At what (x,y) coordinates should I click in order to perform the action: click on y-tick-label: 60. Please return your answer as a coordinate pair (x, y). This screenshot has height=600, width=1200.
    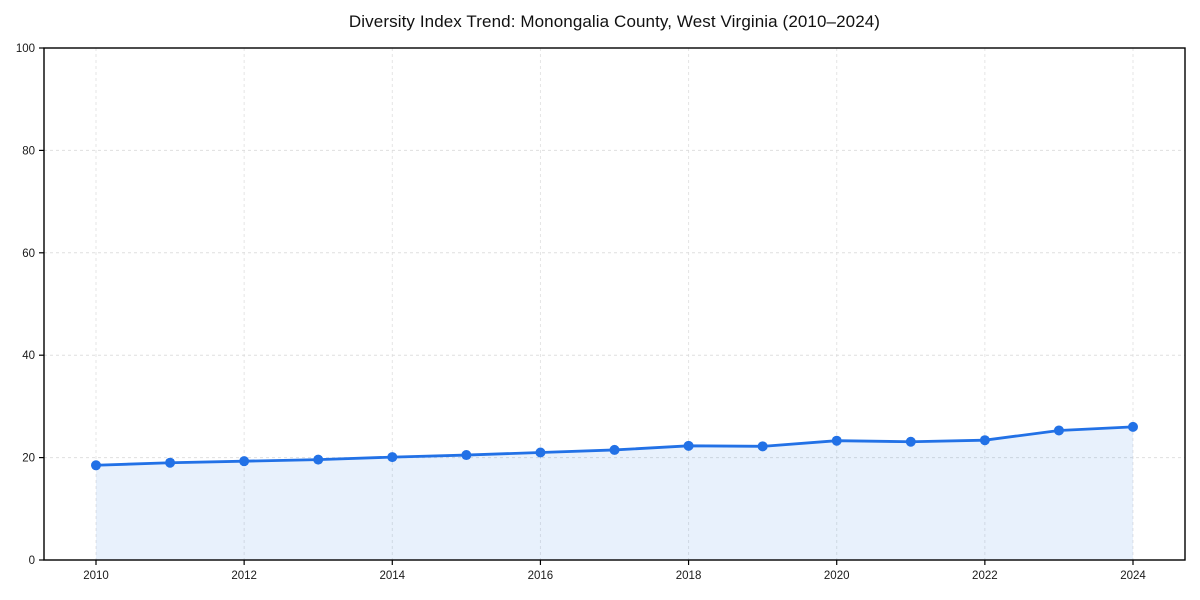
    Looking at the image, I should click on (28, 254).